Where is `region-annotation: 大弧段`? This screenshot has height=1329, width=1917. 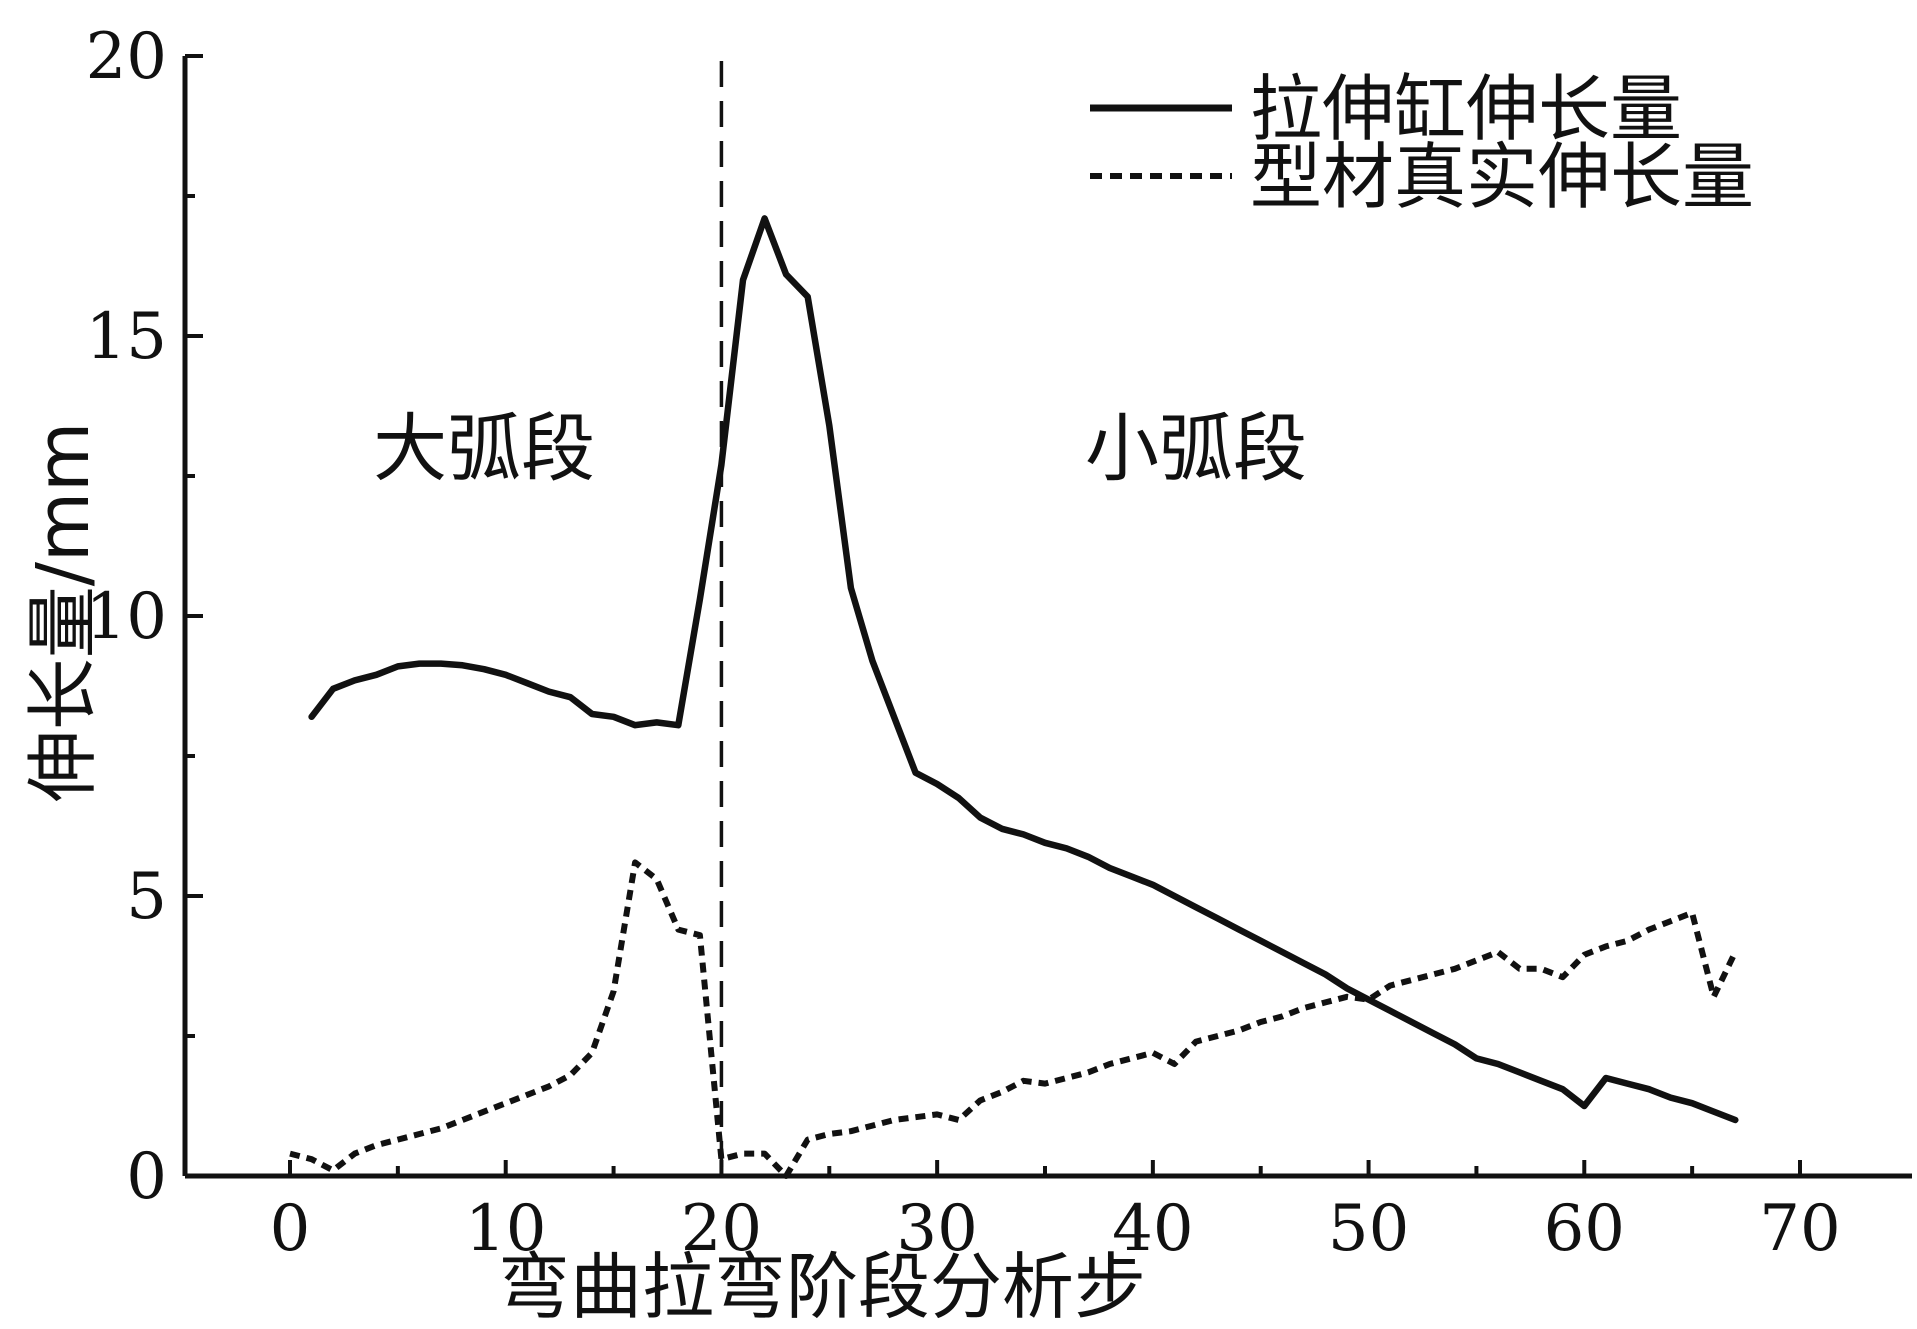 region-annotation: 大弧段 is located at coordinates (484, 449).